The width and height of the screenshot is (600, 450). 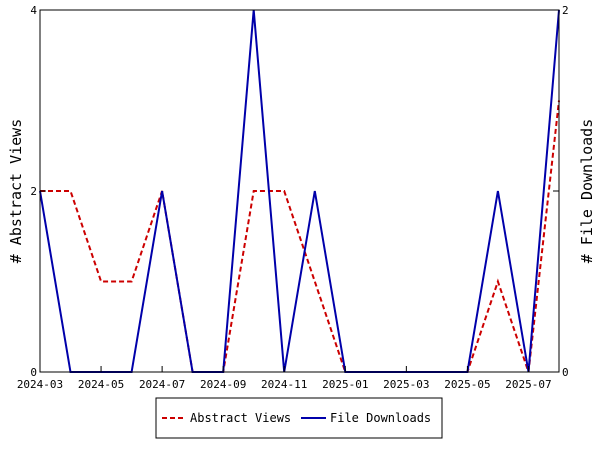 What do you see at coordinates (101, 384) in the screenshot?
I see `x-tick-label: 2024-05` at bounding box center [101, 384].